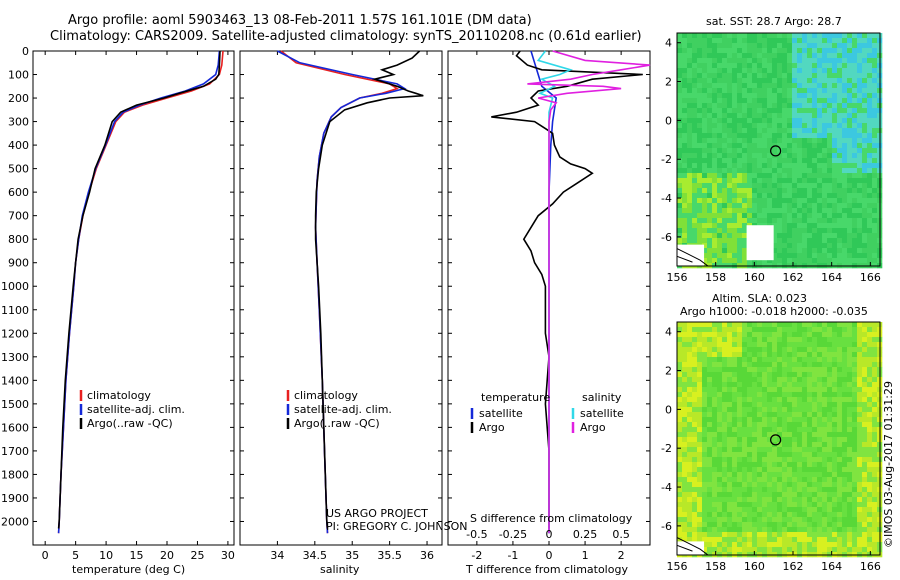 The width and height of the screenshot is (900, 580). Describe the element at coordinates (677, 566) in the screenshot. I see `map-x-tick-label: 156` at that location.